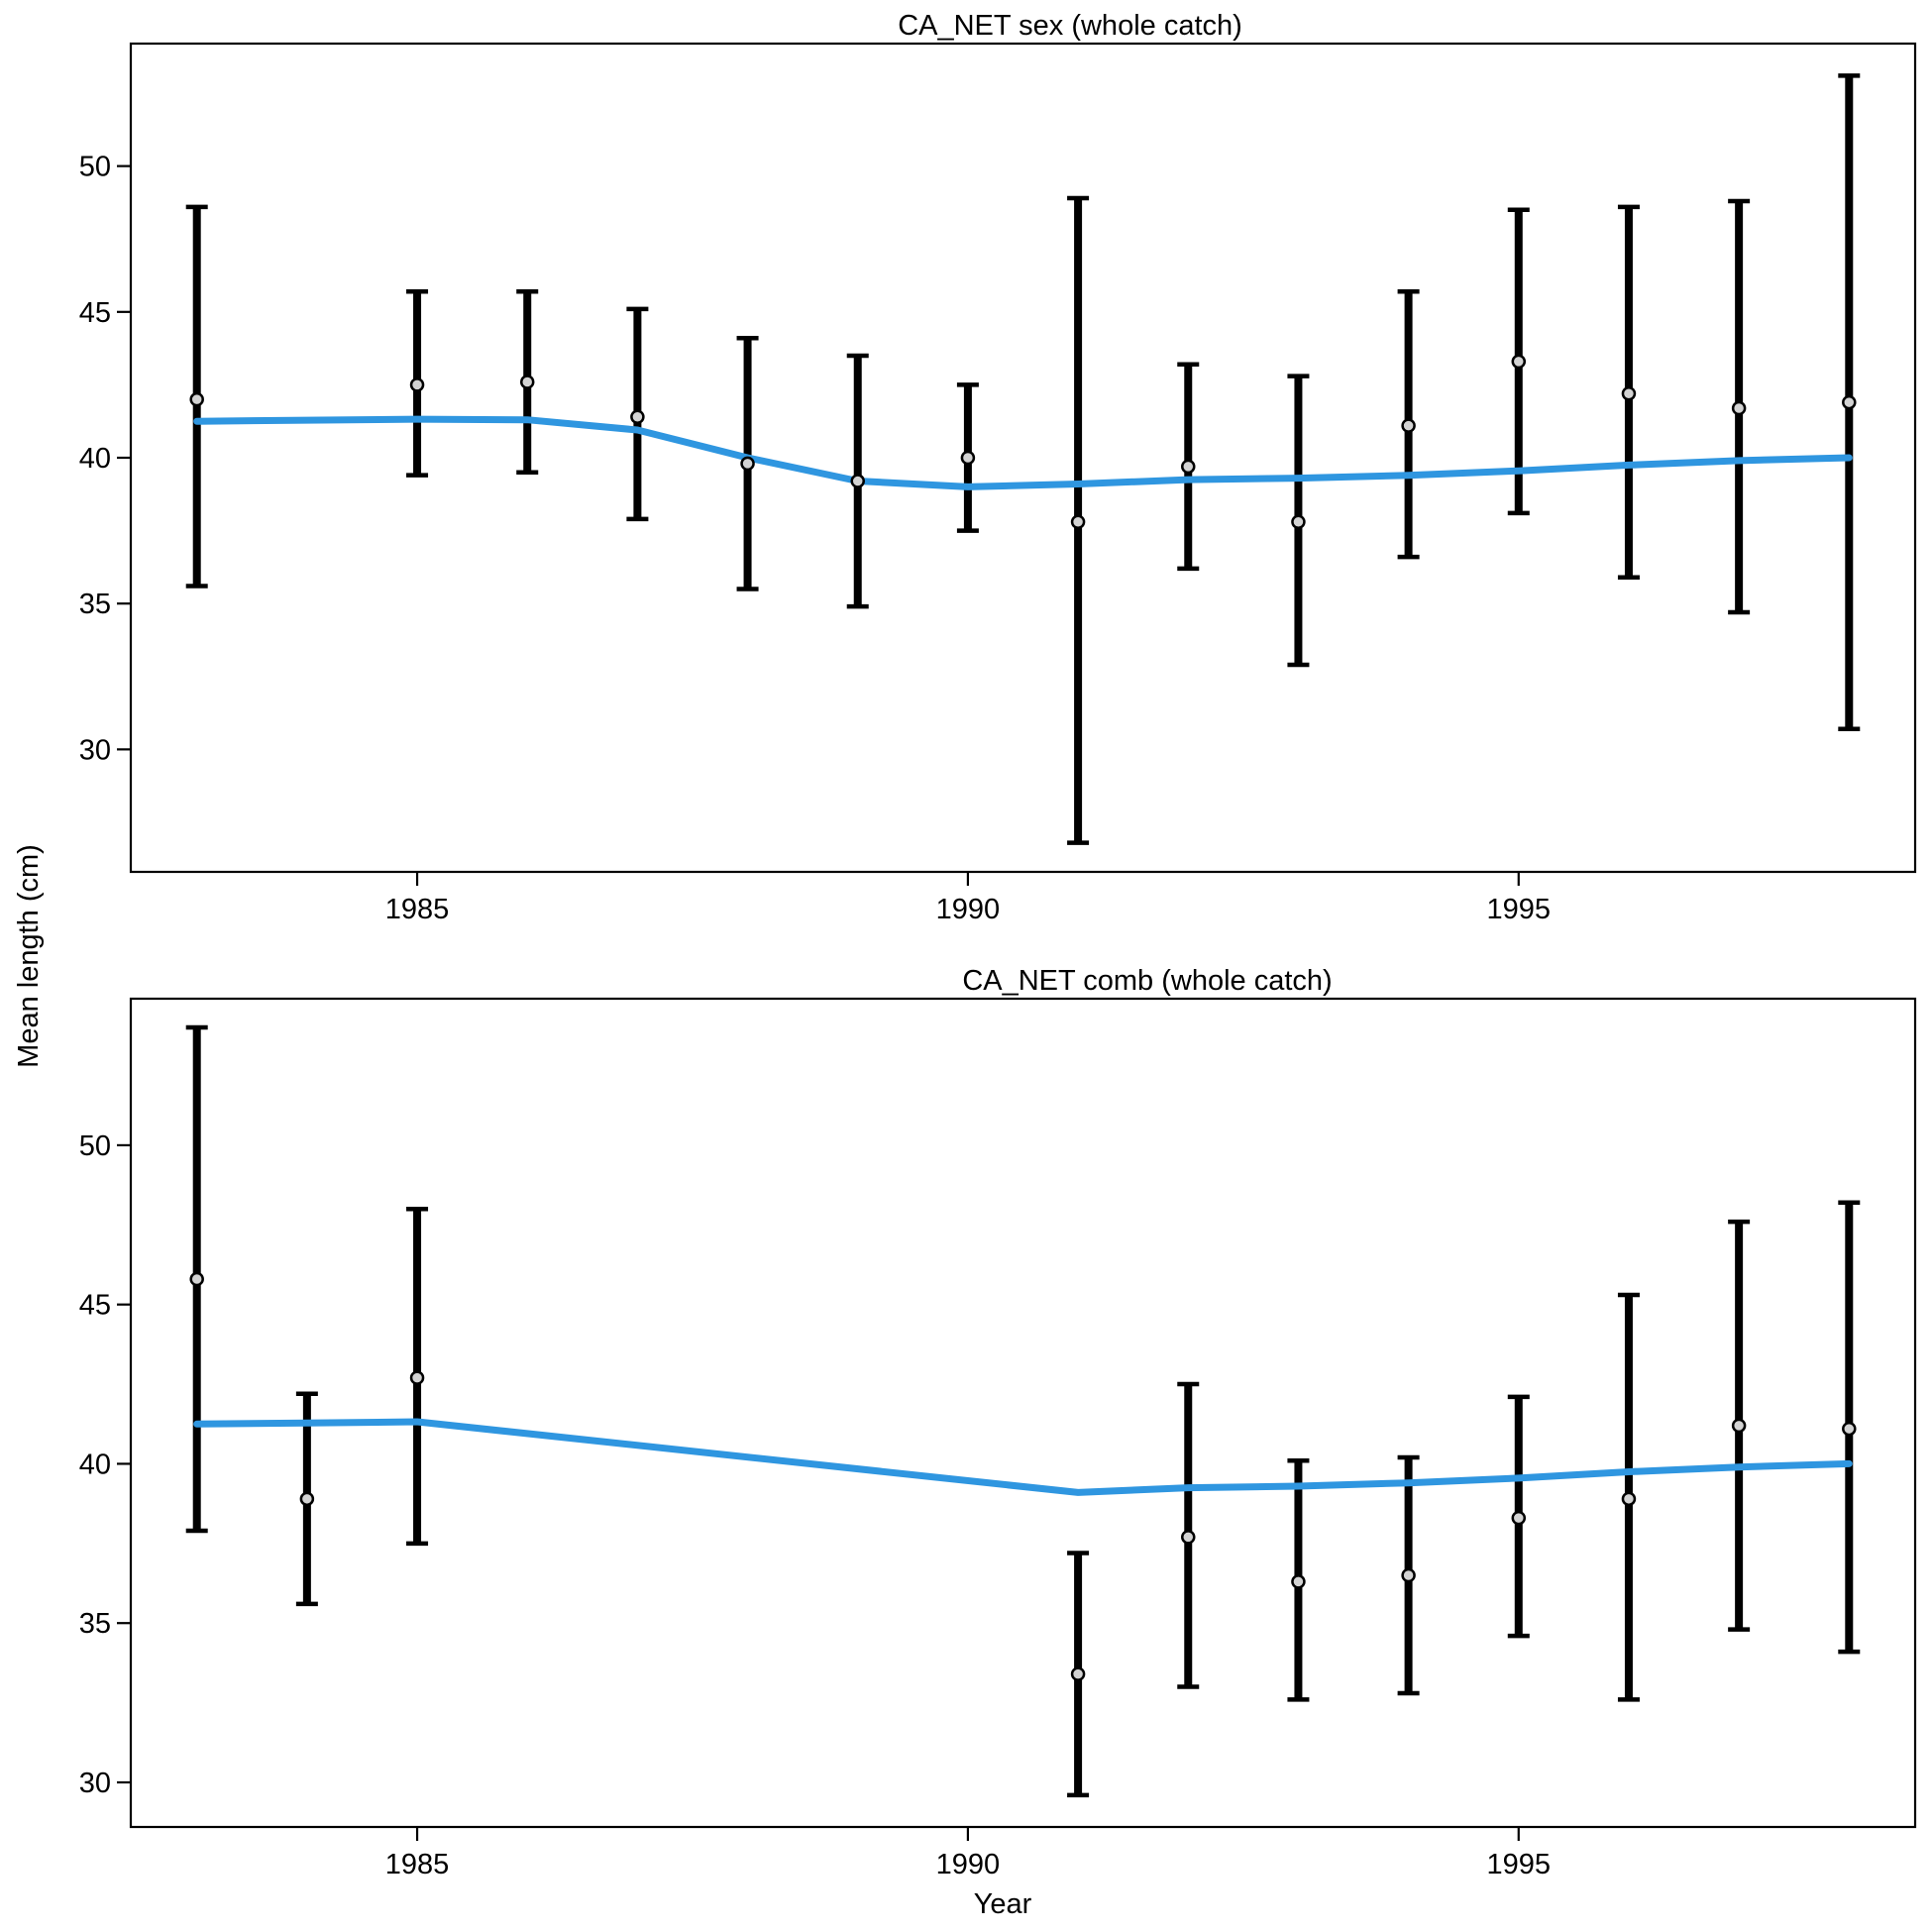 This screenshot has height=1932, width=1932. I want to click on panel-title: CA_NET sex (whole catch), so click(1070, 26).